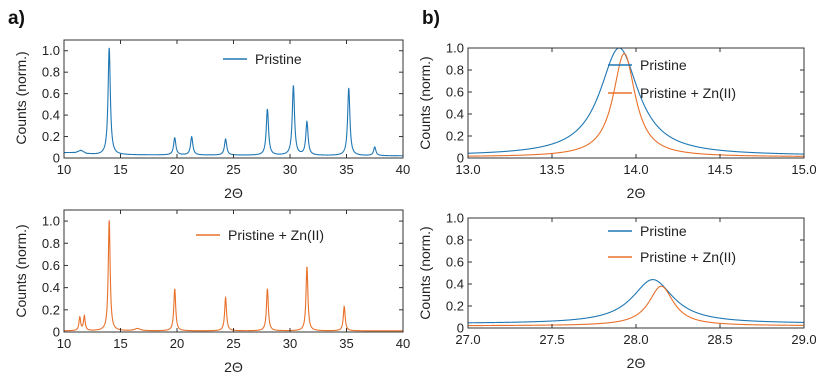 The height and width of the screenshot is (377, 816). Describe the element at coordinates (719, 169) in the screenshot. I see `x-tick-label: 14.5` at that location.